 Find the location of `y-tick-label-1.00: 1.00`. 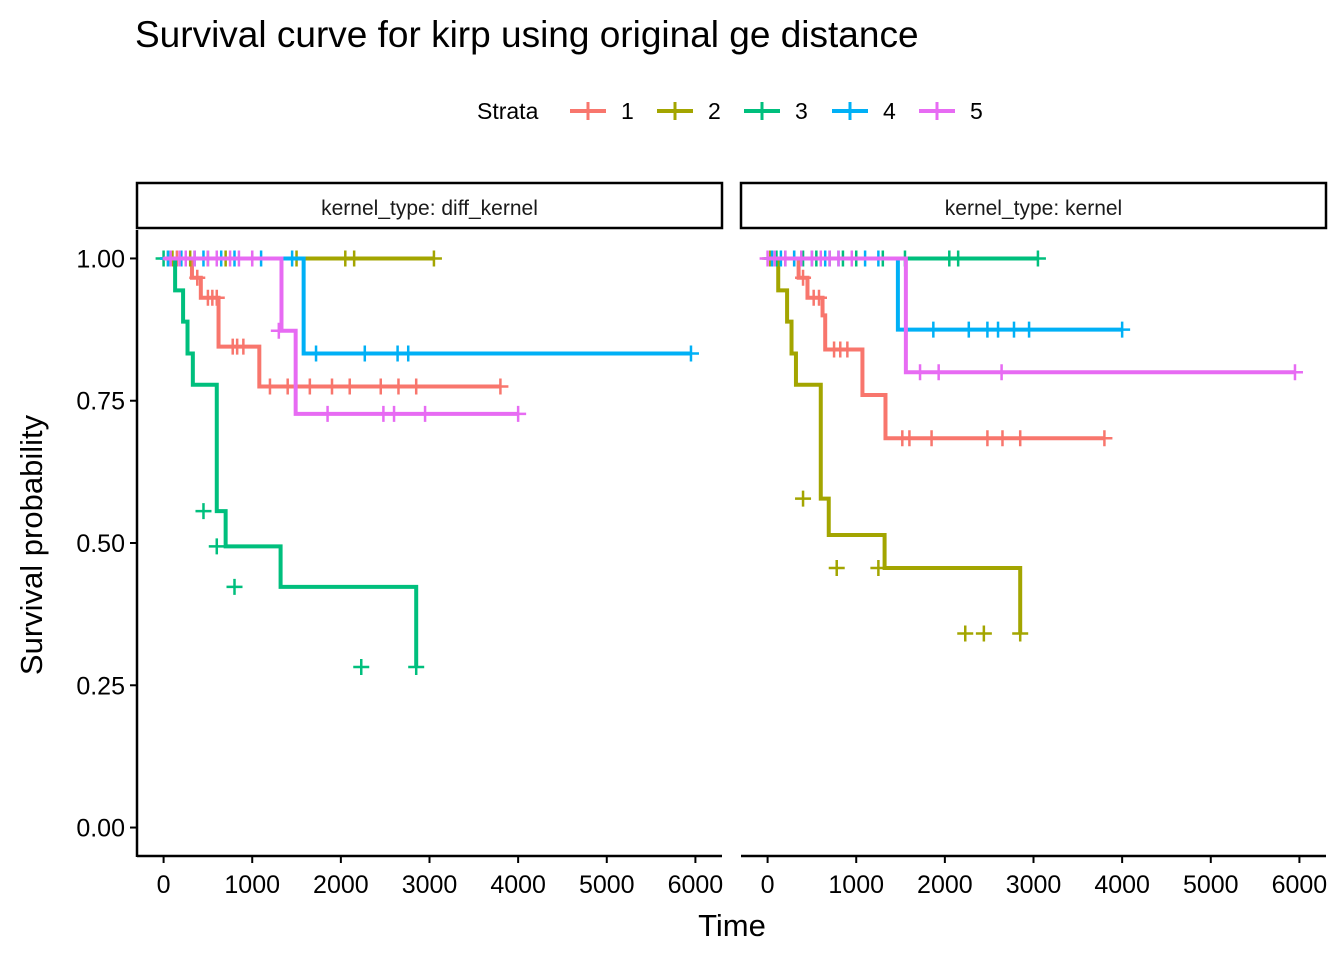

y-tick-label-1.00: 1.00 is located at coordinates (100, 259).